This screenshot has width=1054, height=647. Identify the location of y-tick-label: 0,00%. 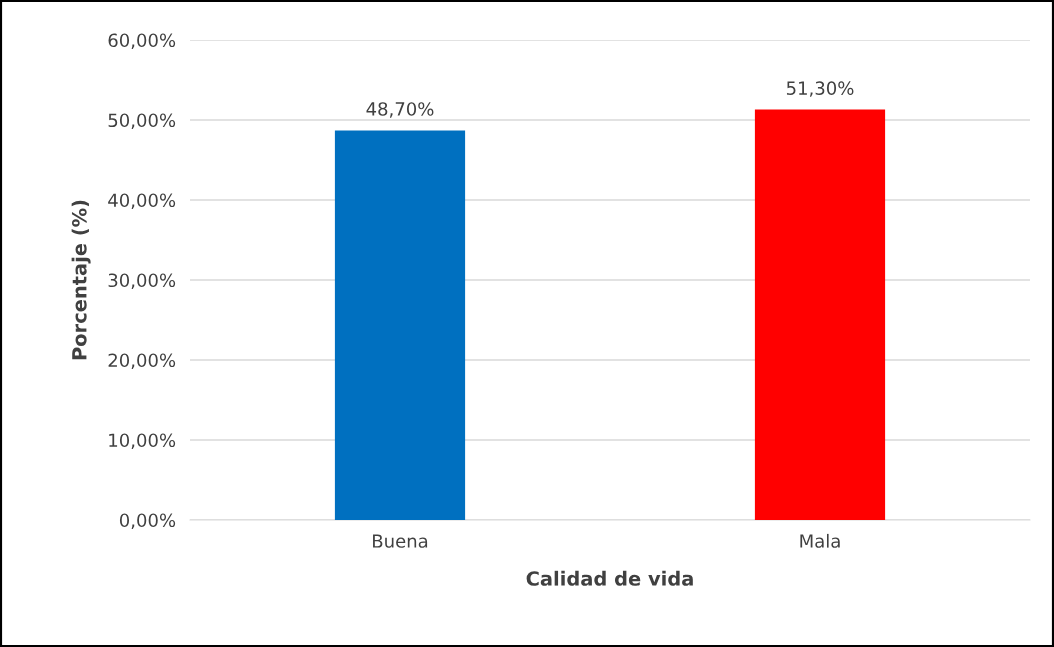
(147, 521).